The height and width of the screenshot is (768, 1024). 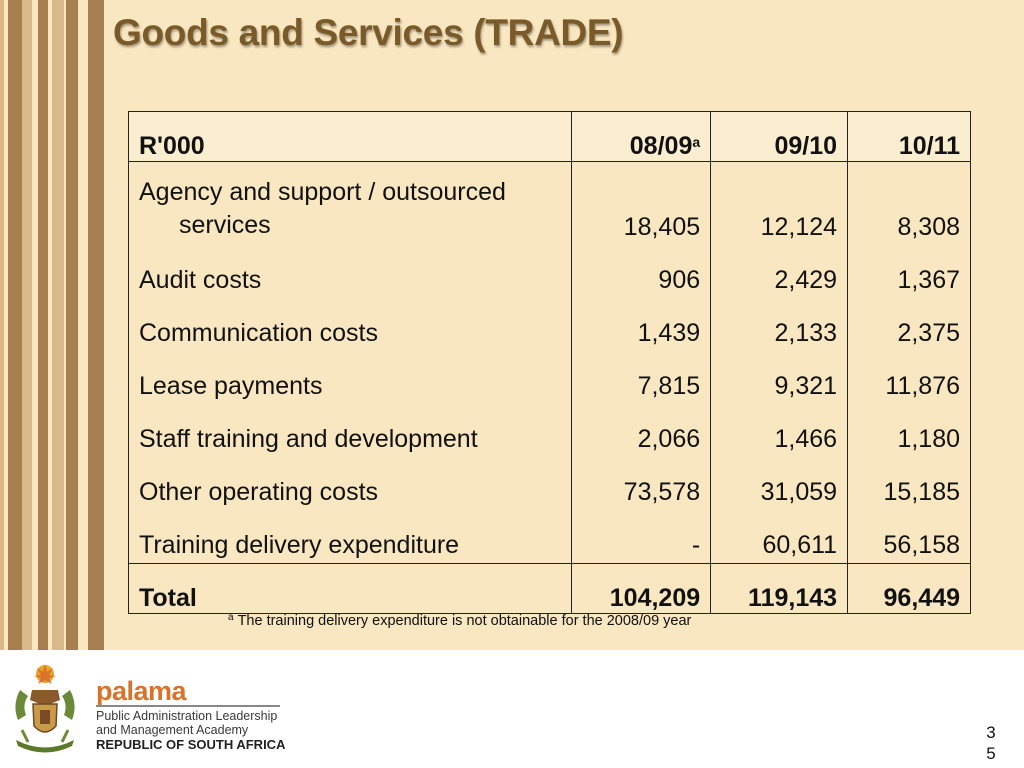 I want to click on total-value-0910: 119,143, so click(x=779, y=588).